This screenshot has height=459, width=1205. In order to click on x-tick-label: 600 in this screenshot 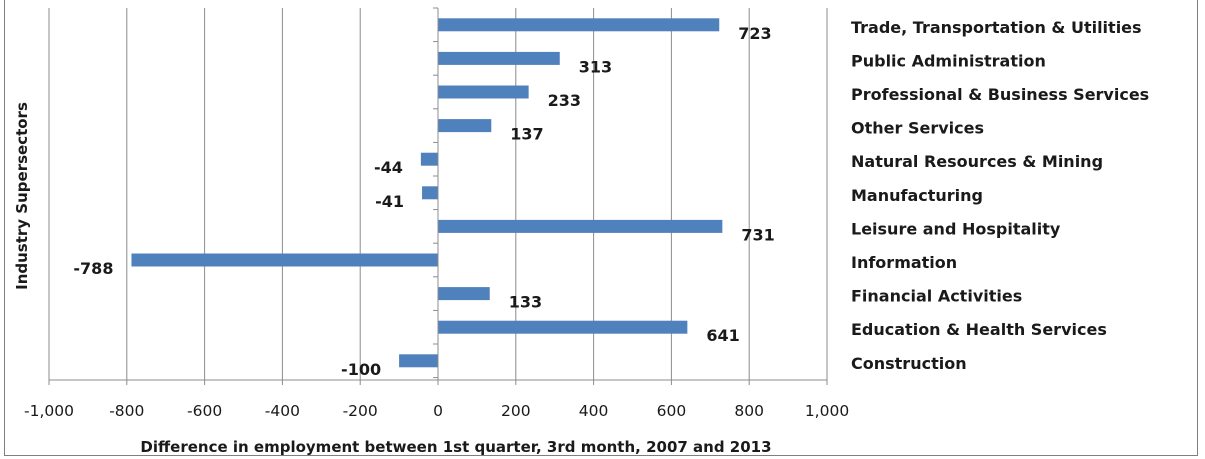, I will do `click(672, 411)`.